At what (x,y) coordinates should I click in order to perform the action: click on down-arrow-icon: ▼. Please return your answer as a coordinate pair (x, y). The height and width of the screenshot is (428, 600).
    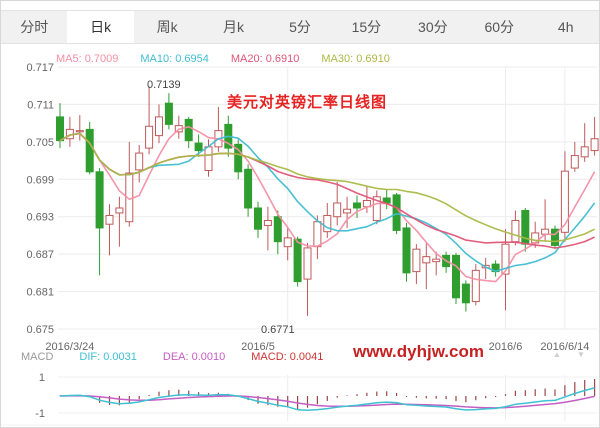
    Looking at the image, I should click on (581, 354).